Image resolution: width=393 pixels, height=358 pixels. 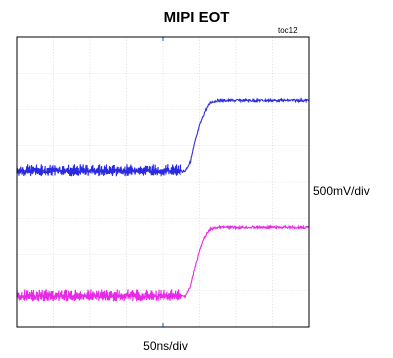 I want to click on horizontal-scale-label: 50ns/div, so click(x=165, y=346).